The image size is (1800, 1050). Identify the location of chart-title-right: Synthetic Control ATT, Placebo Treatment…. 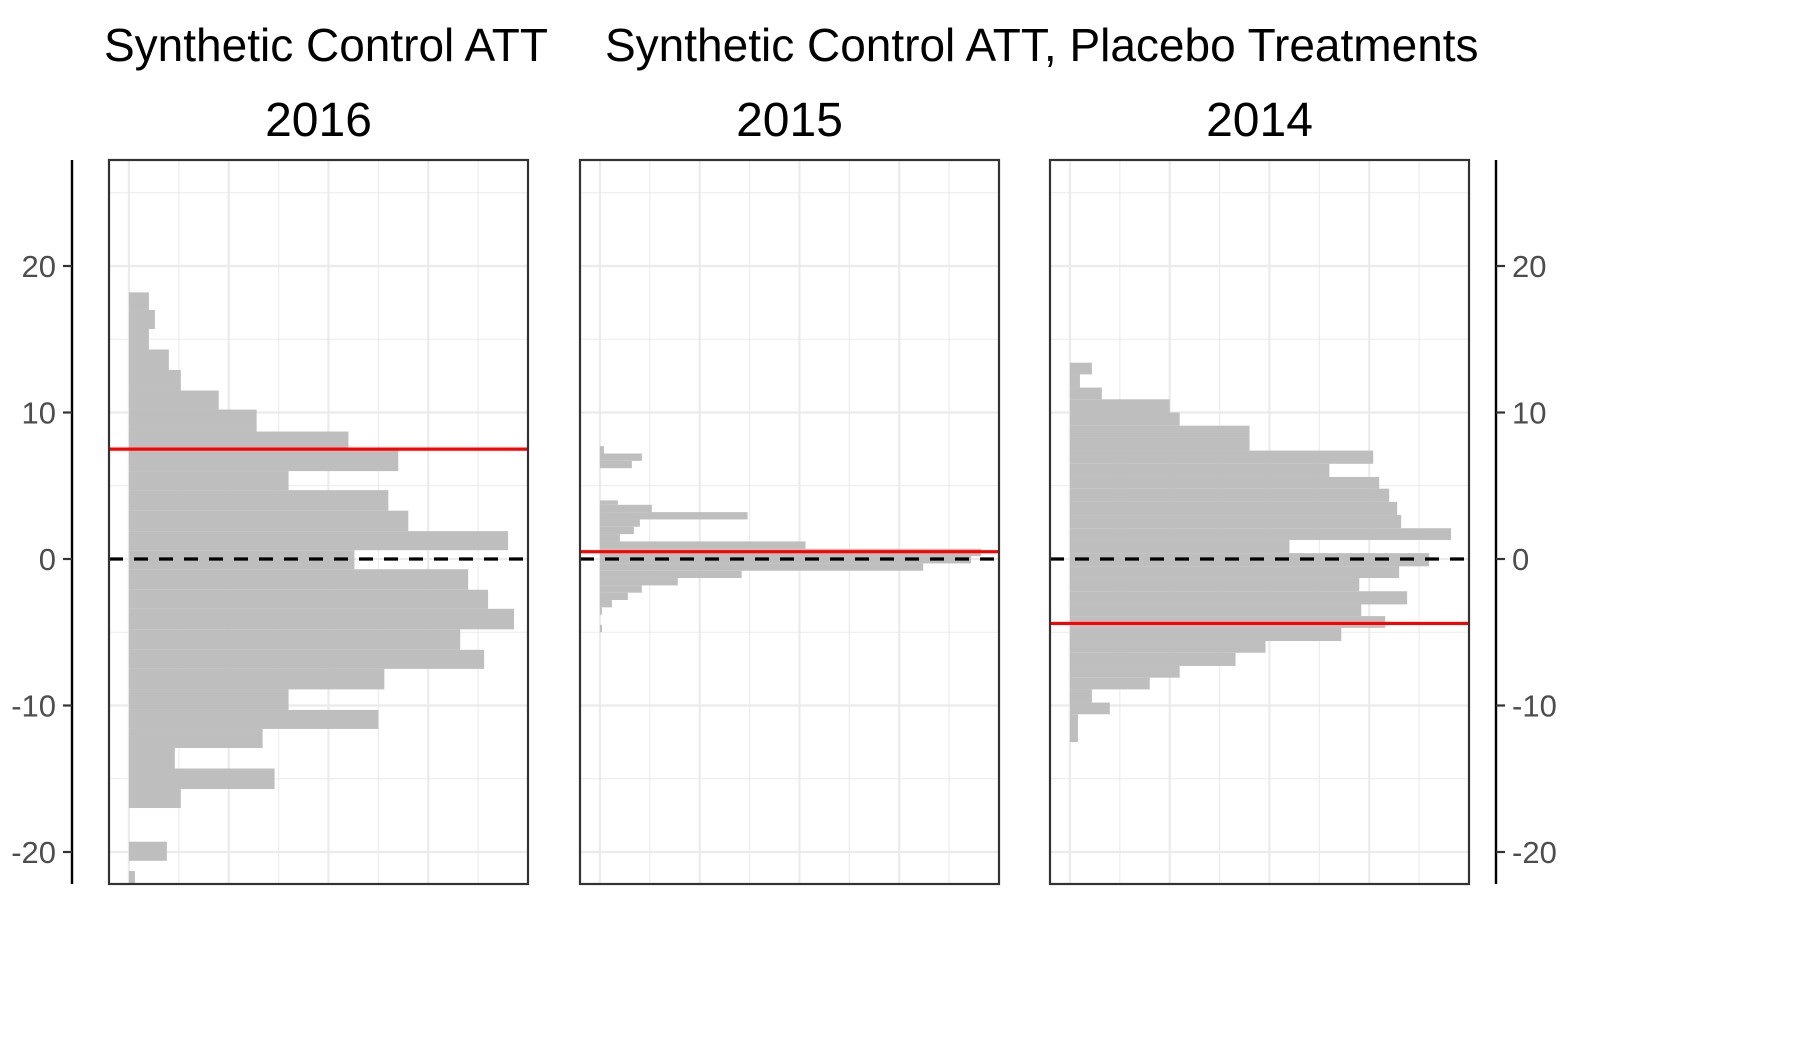
(1042, 45).